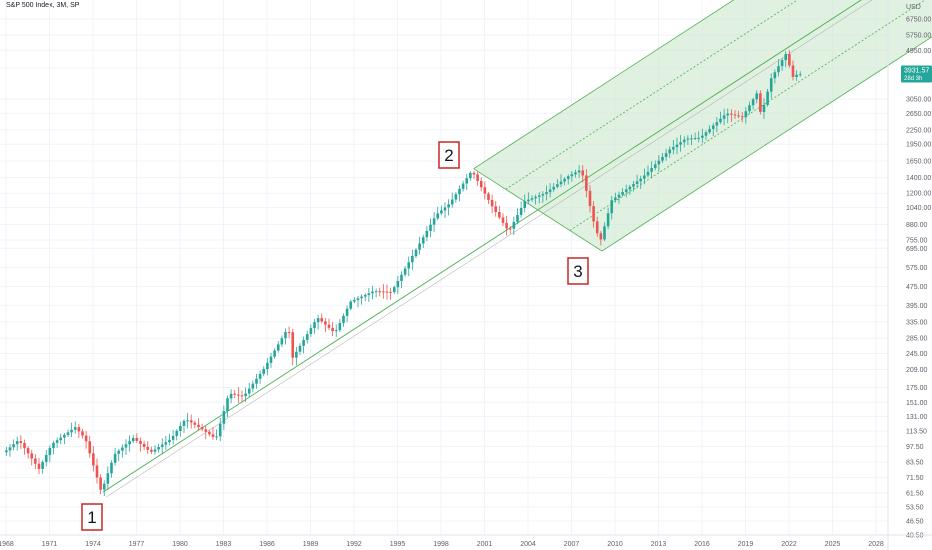  What do you see at coordinates (789, 544) in the screenshot?
I see `time-axis-tick-label: 2022` at bounding box center [789, 544].